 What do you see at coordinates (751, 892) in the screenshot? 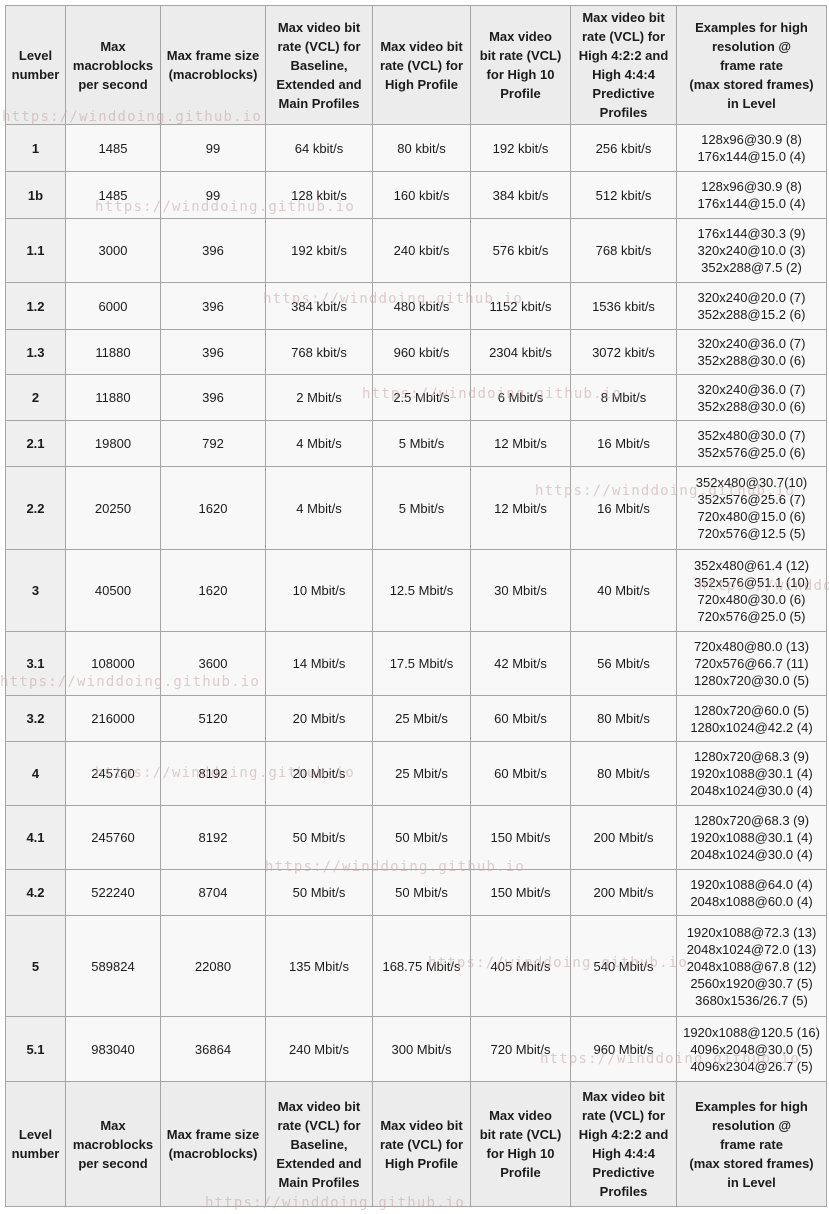
I see `cell-resolution-examples: 1920x1088@64.0 (4) 2048x1088@60.0 (4)` at bounding box center [751, 892].